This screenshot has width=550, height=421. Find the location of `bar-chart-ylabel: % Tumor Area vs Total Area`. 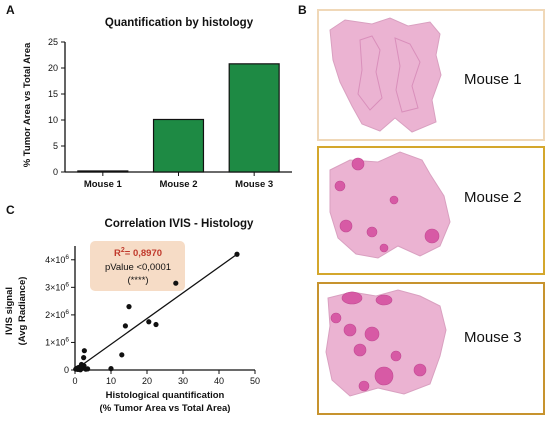

bar-chart-ylabel: % Tumor Area vs Total Area is located at coordinates (27, 104).